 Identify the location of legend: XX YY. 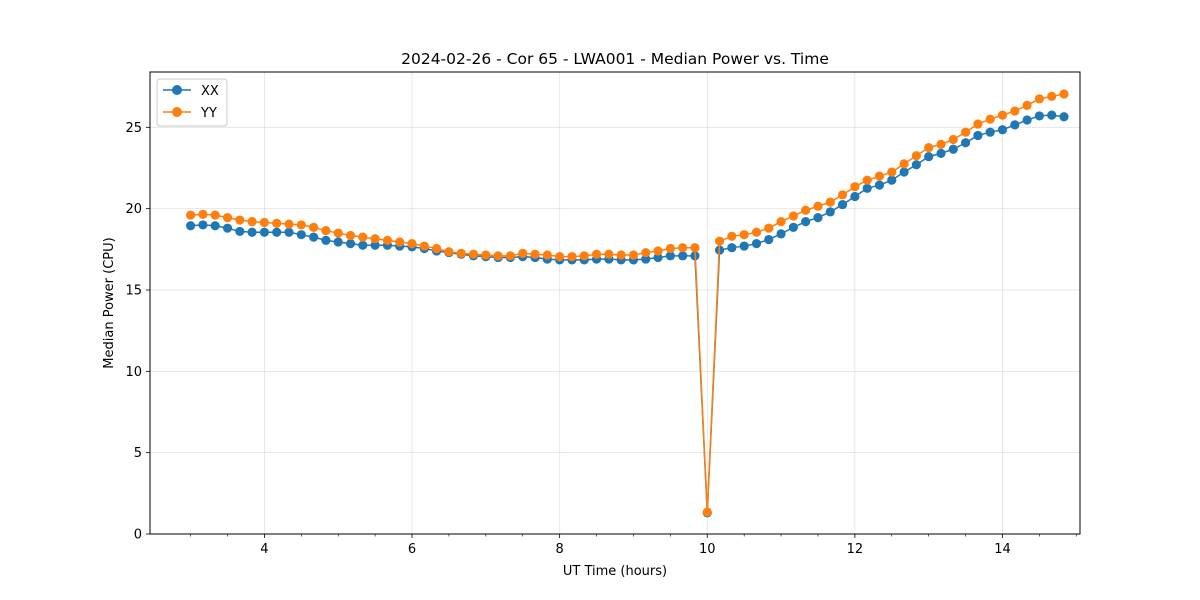
(192, 102).